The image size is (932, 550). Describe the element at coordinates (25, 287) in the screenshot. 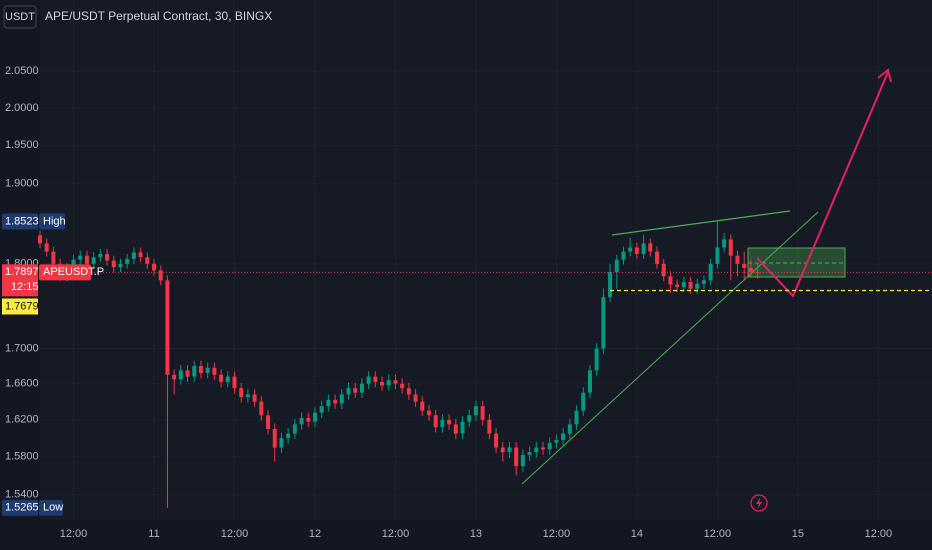

I see `countdown: 12:15` at that location.